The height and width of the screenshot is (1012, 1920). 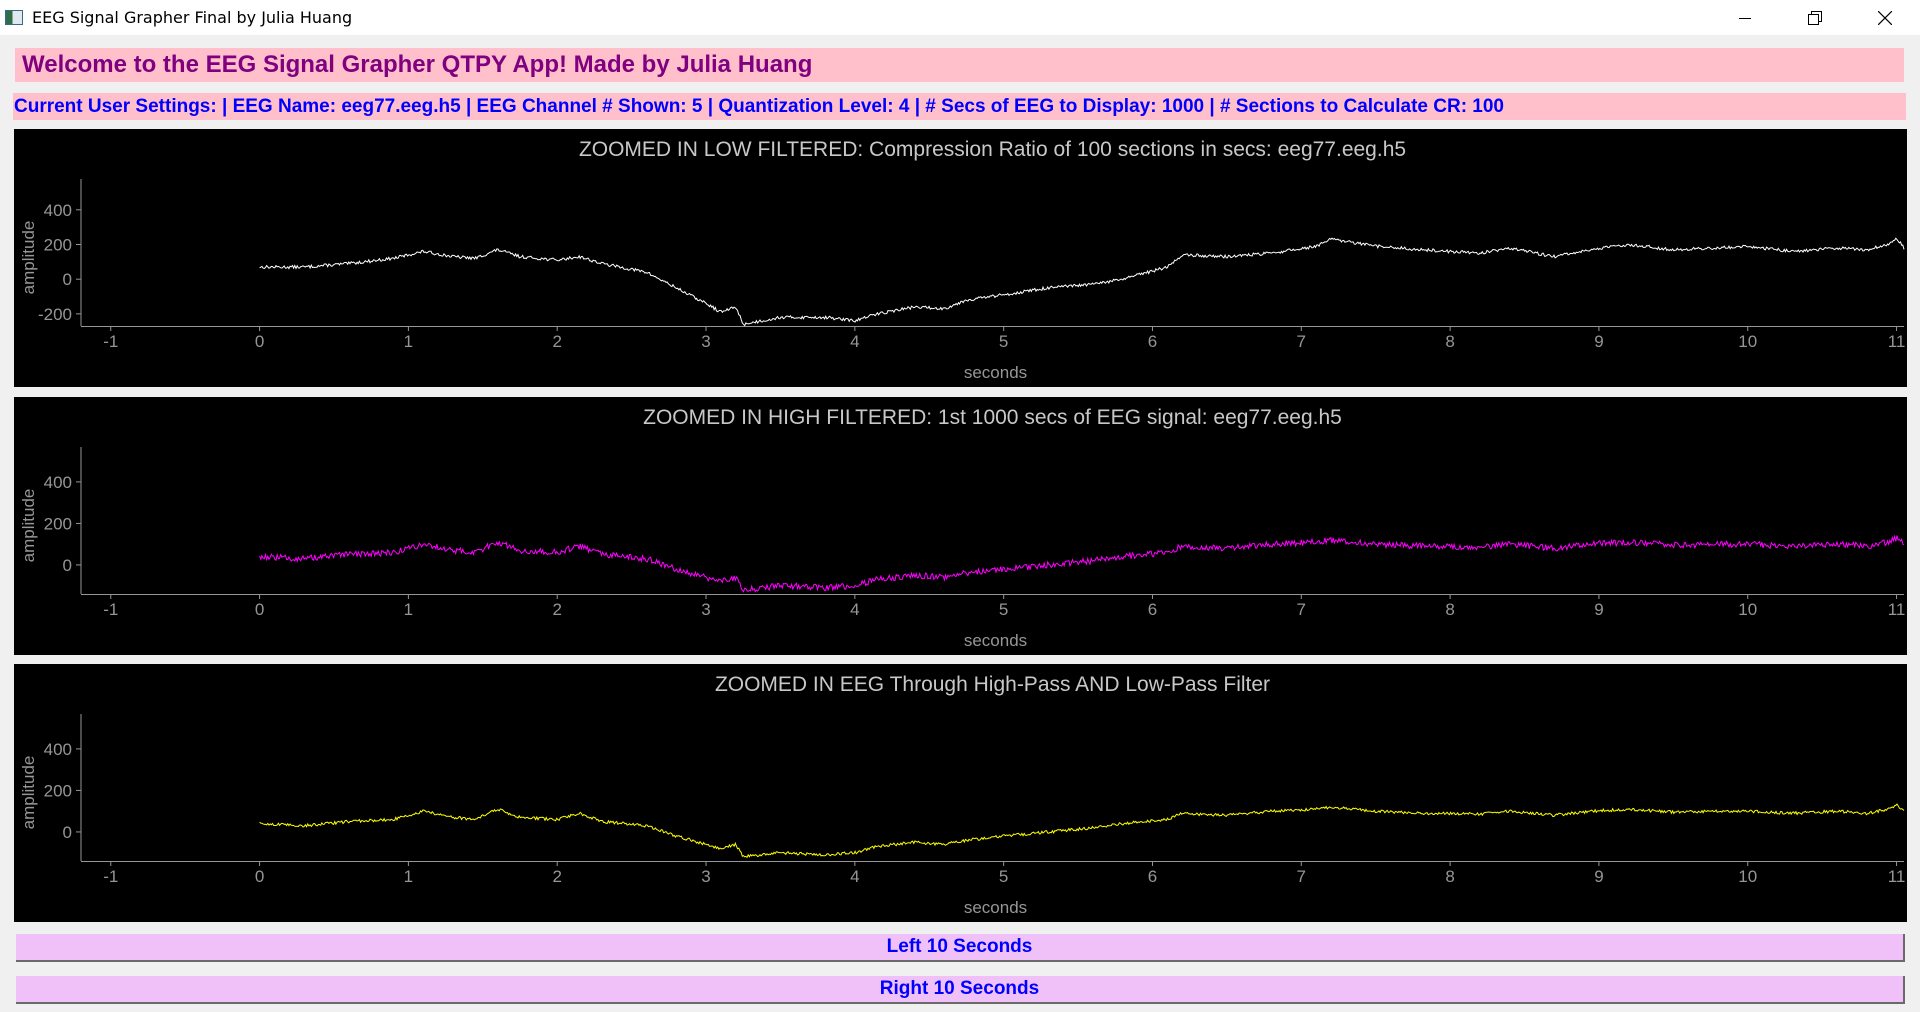 I want to click on close-icon, so click(x=1885, y=17).